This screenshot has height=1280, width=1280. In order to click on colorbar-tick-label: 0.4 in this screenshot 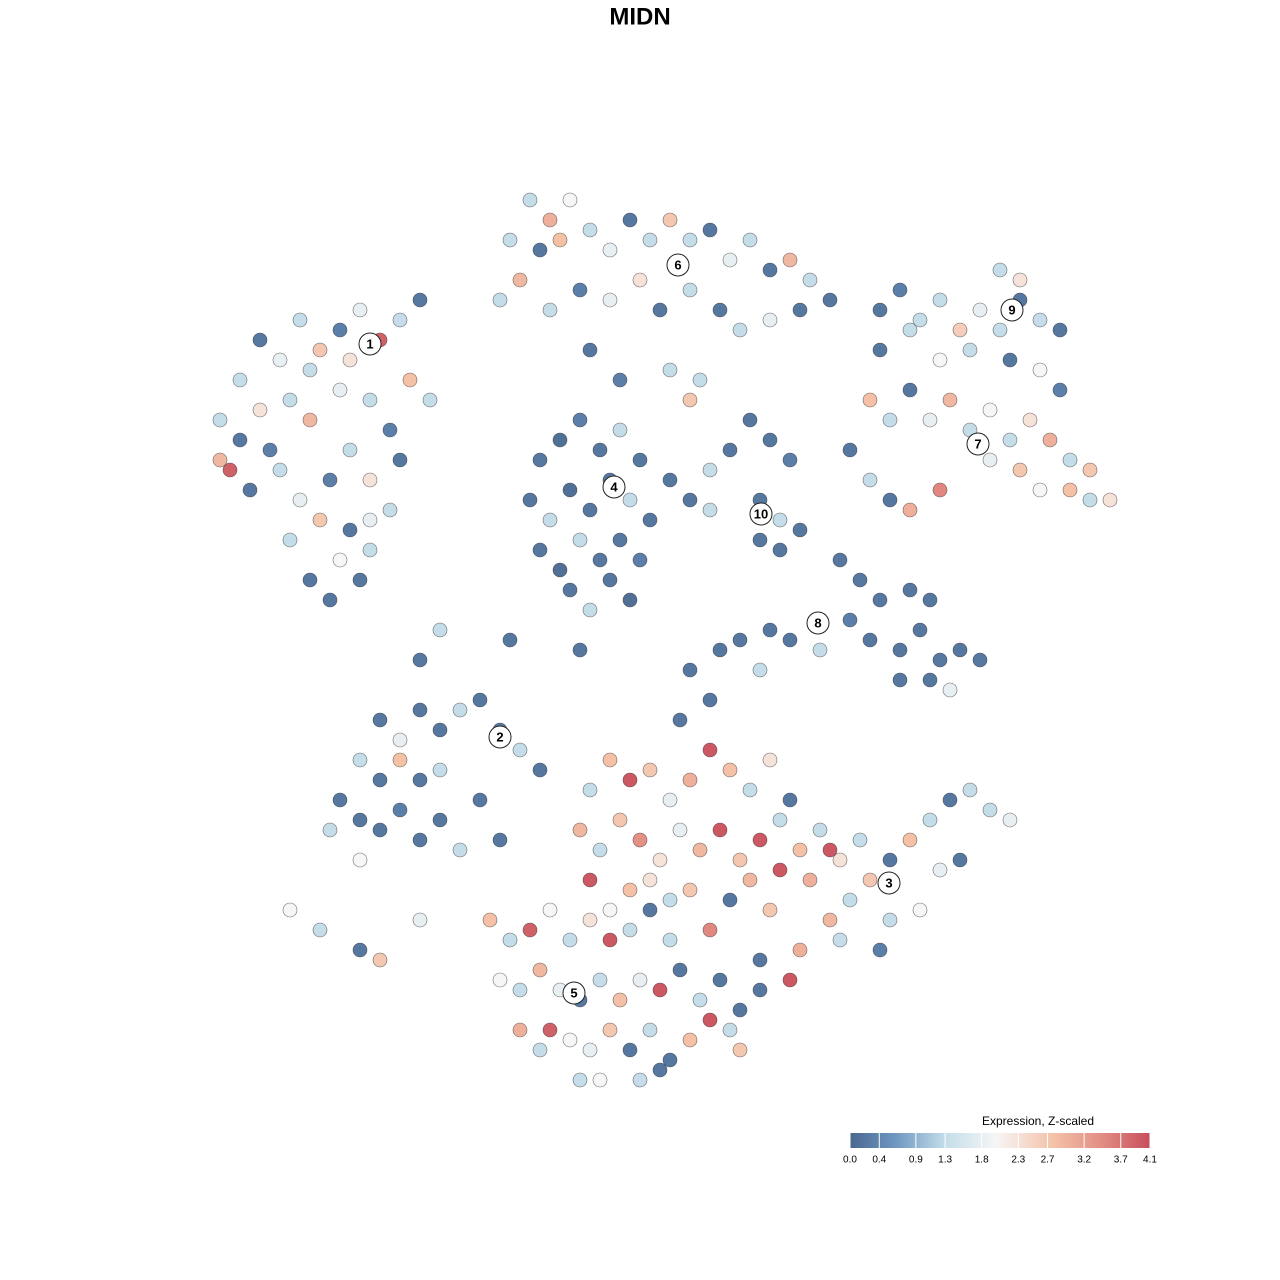, I will do `click(879, 1160)`.